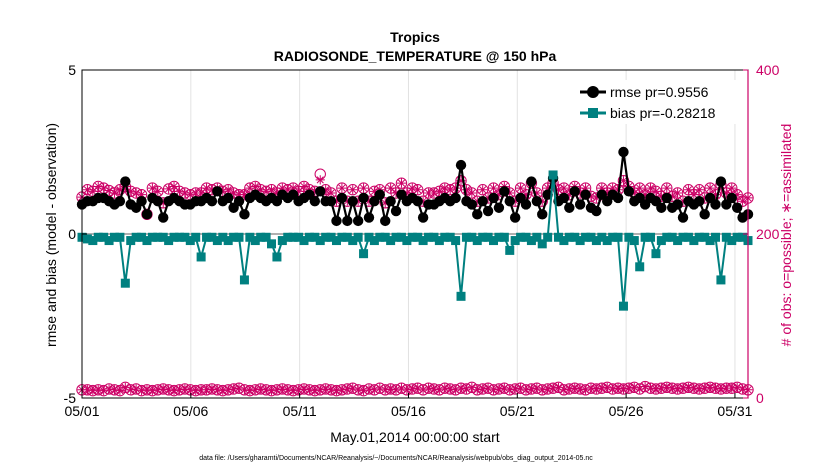 The image size is (830, 470). Describe the element at coordinates (72, 234) in the screenshot. I see `y-tick-label: 0` at that location.